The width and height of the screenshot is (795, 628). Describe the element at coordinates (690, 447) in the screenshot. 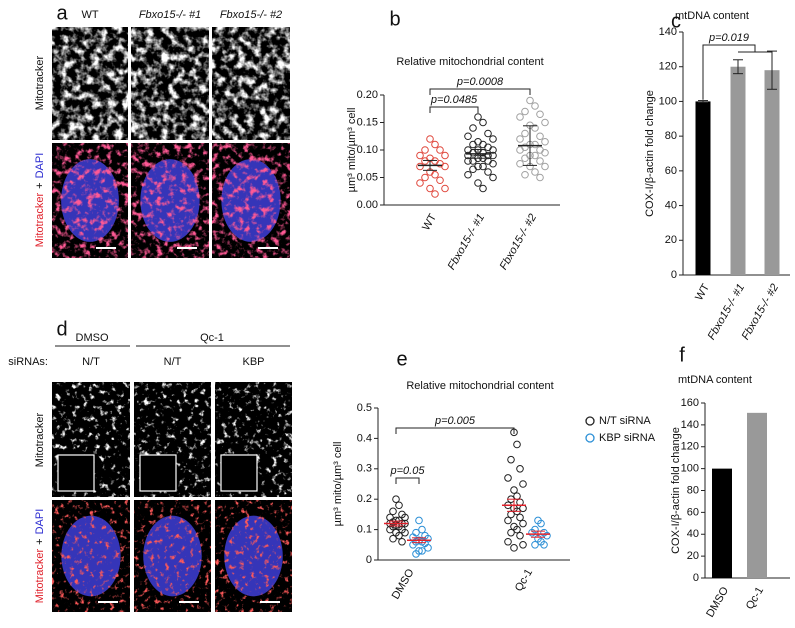

I see `y-tick-label: 120` at that location.